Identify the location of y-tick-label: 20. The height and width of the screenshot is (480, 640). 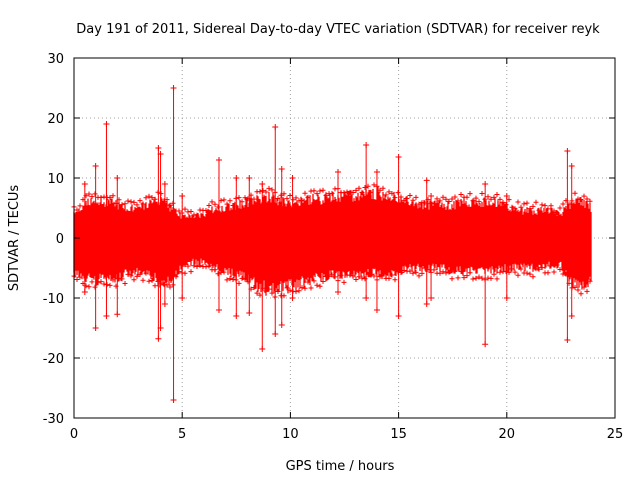
(55, 119).